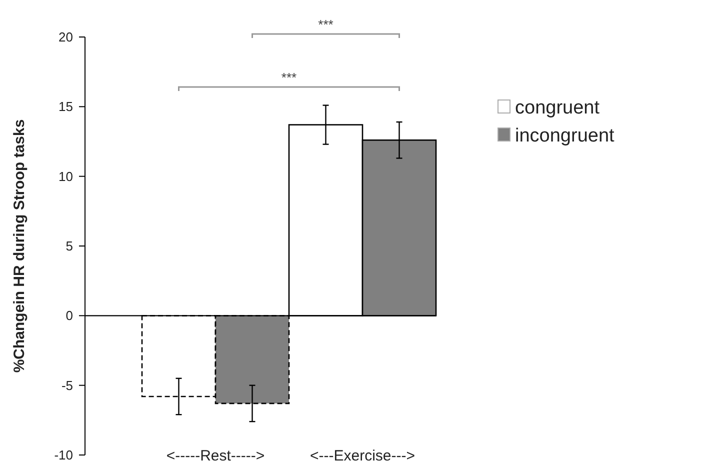 The height and width of the screenshot is (470, 723). Describe the element at coordinates (65, 37) in the screenshot. I see `y-tick-label: 20` at that location.